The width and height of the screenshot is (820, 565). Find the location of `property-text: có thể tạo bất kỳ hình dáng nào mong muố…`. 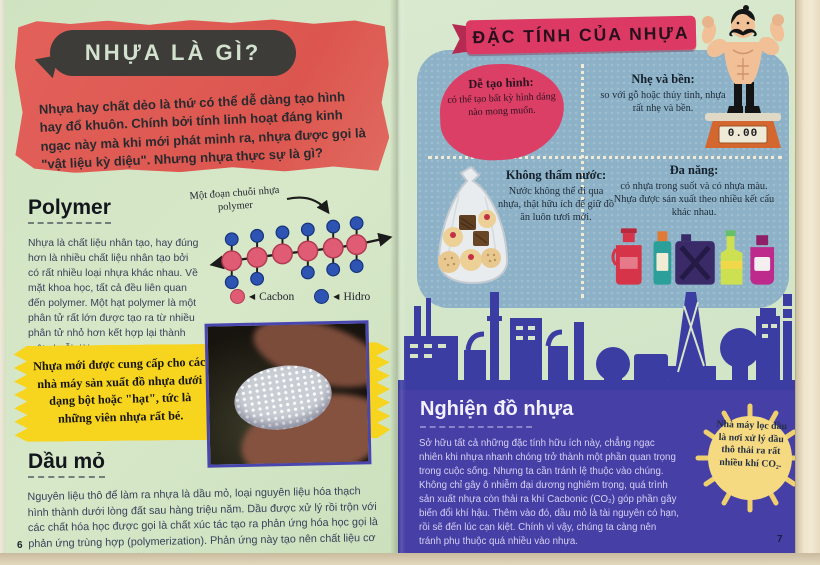

property-text: có thể tạo bất kỳ hình dáng nào mong muố… is located at coordinates (501, 104).